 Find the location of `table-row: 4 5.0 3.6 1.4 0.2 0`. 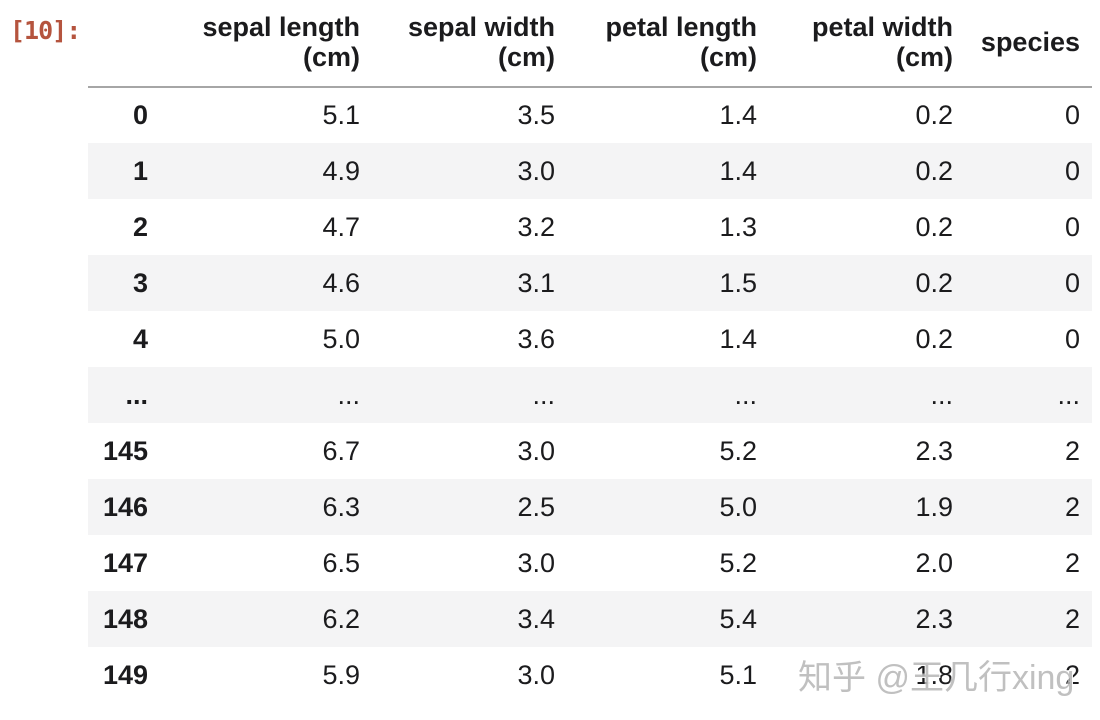

table-row: 4 5.0 3.6 1.4 0.2 0 is located at coordinates (590, 339).